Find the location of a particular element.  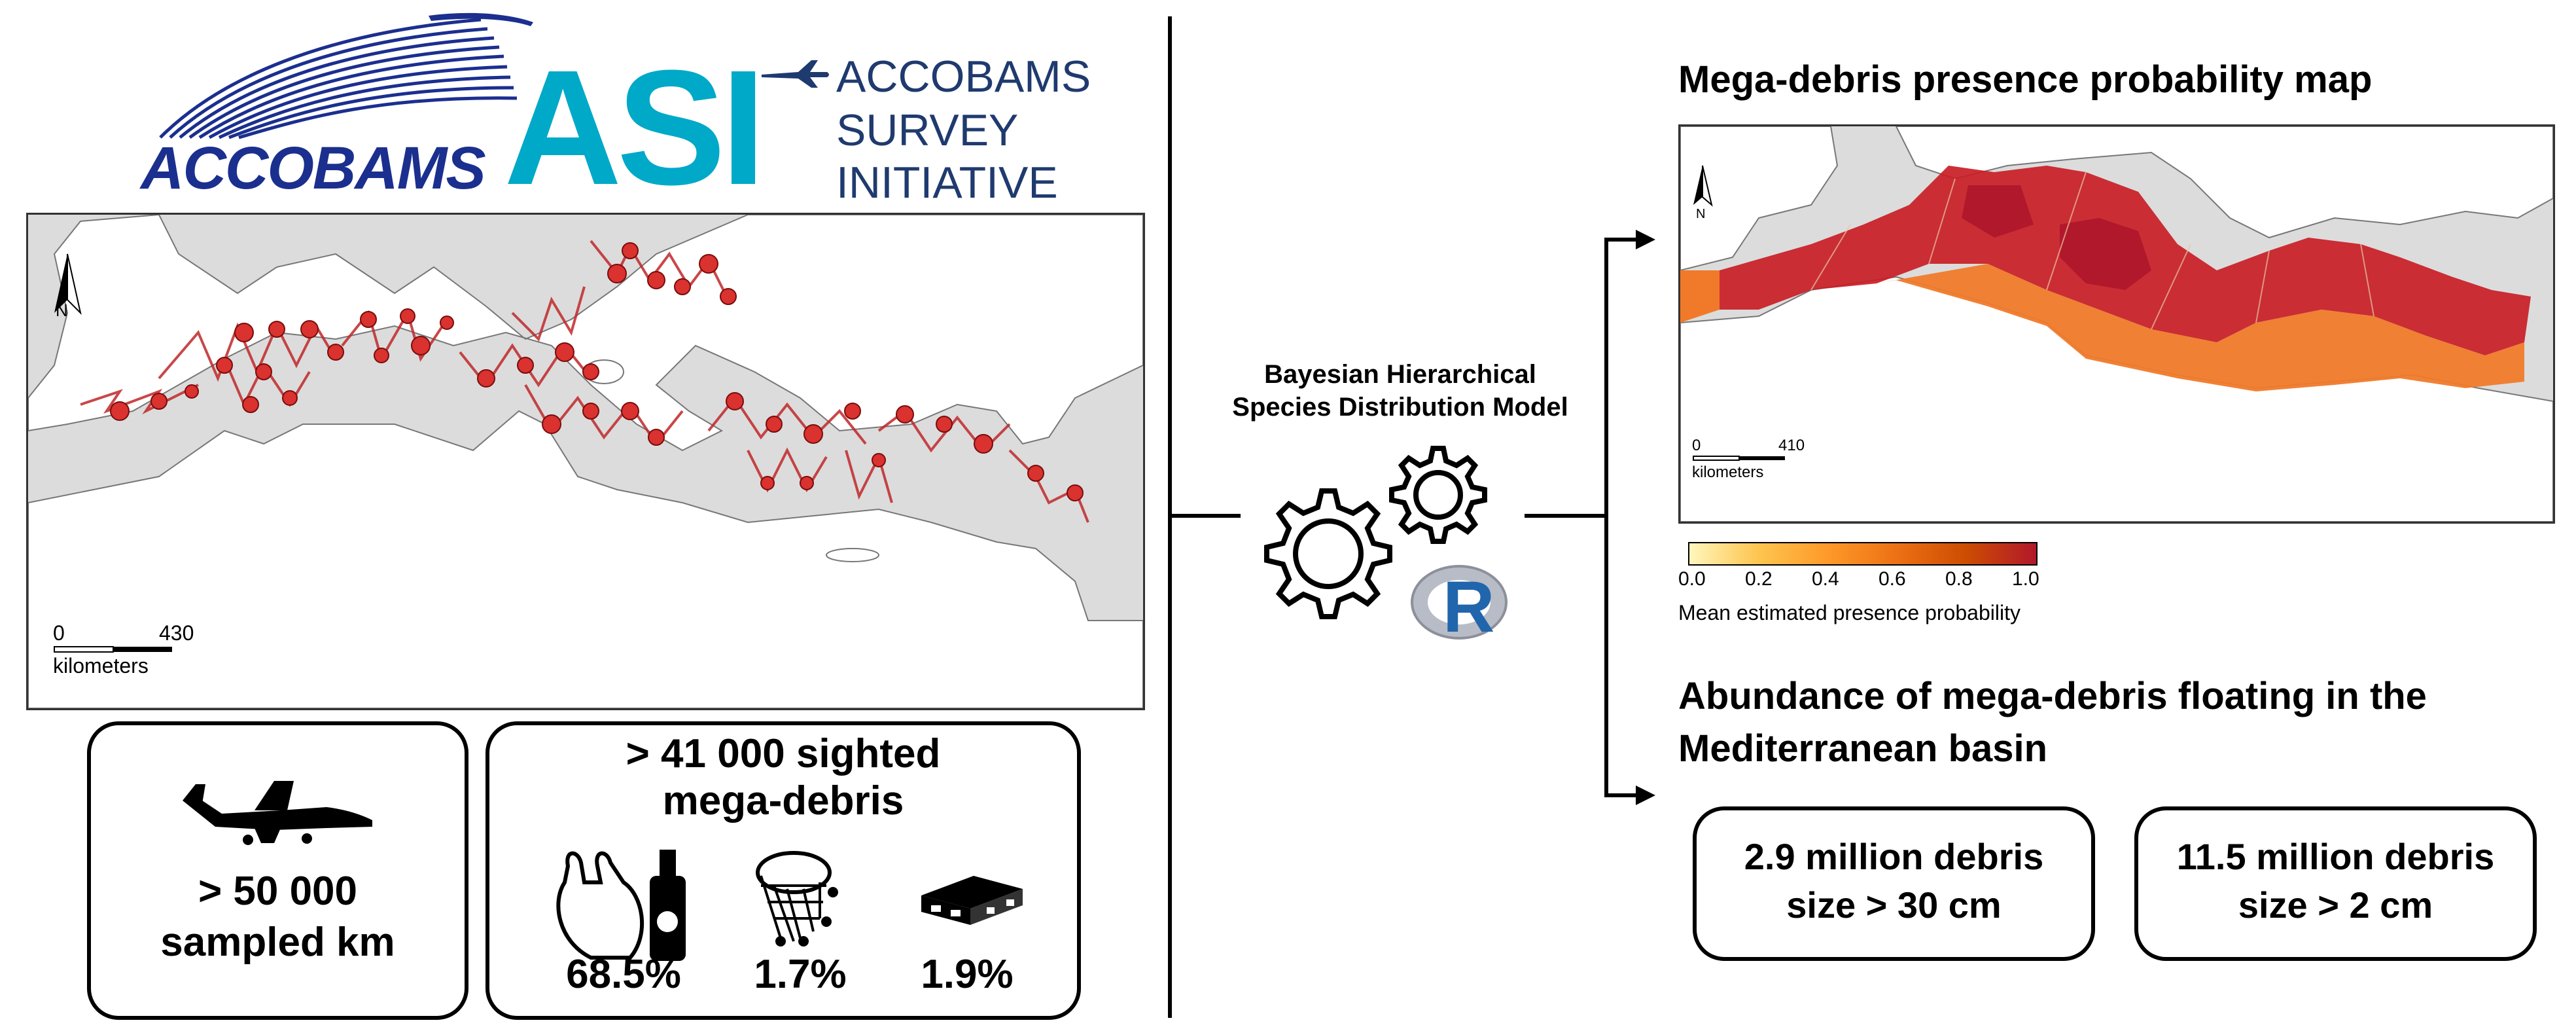

legend-title: Mean estimated presence probability is located at coordinates (1849, 612).